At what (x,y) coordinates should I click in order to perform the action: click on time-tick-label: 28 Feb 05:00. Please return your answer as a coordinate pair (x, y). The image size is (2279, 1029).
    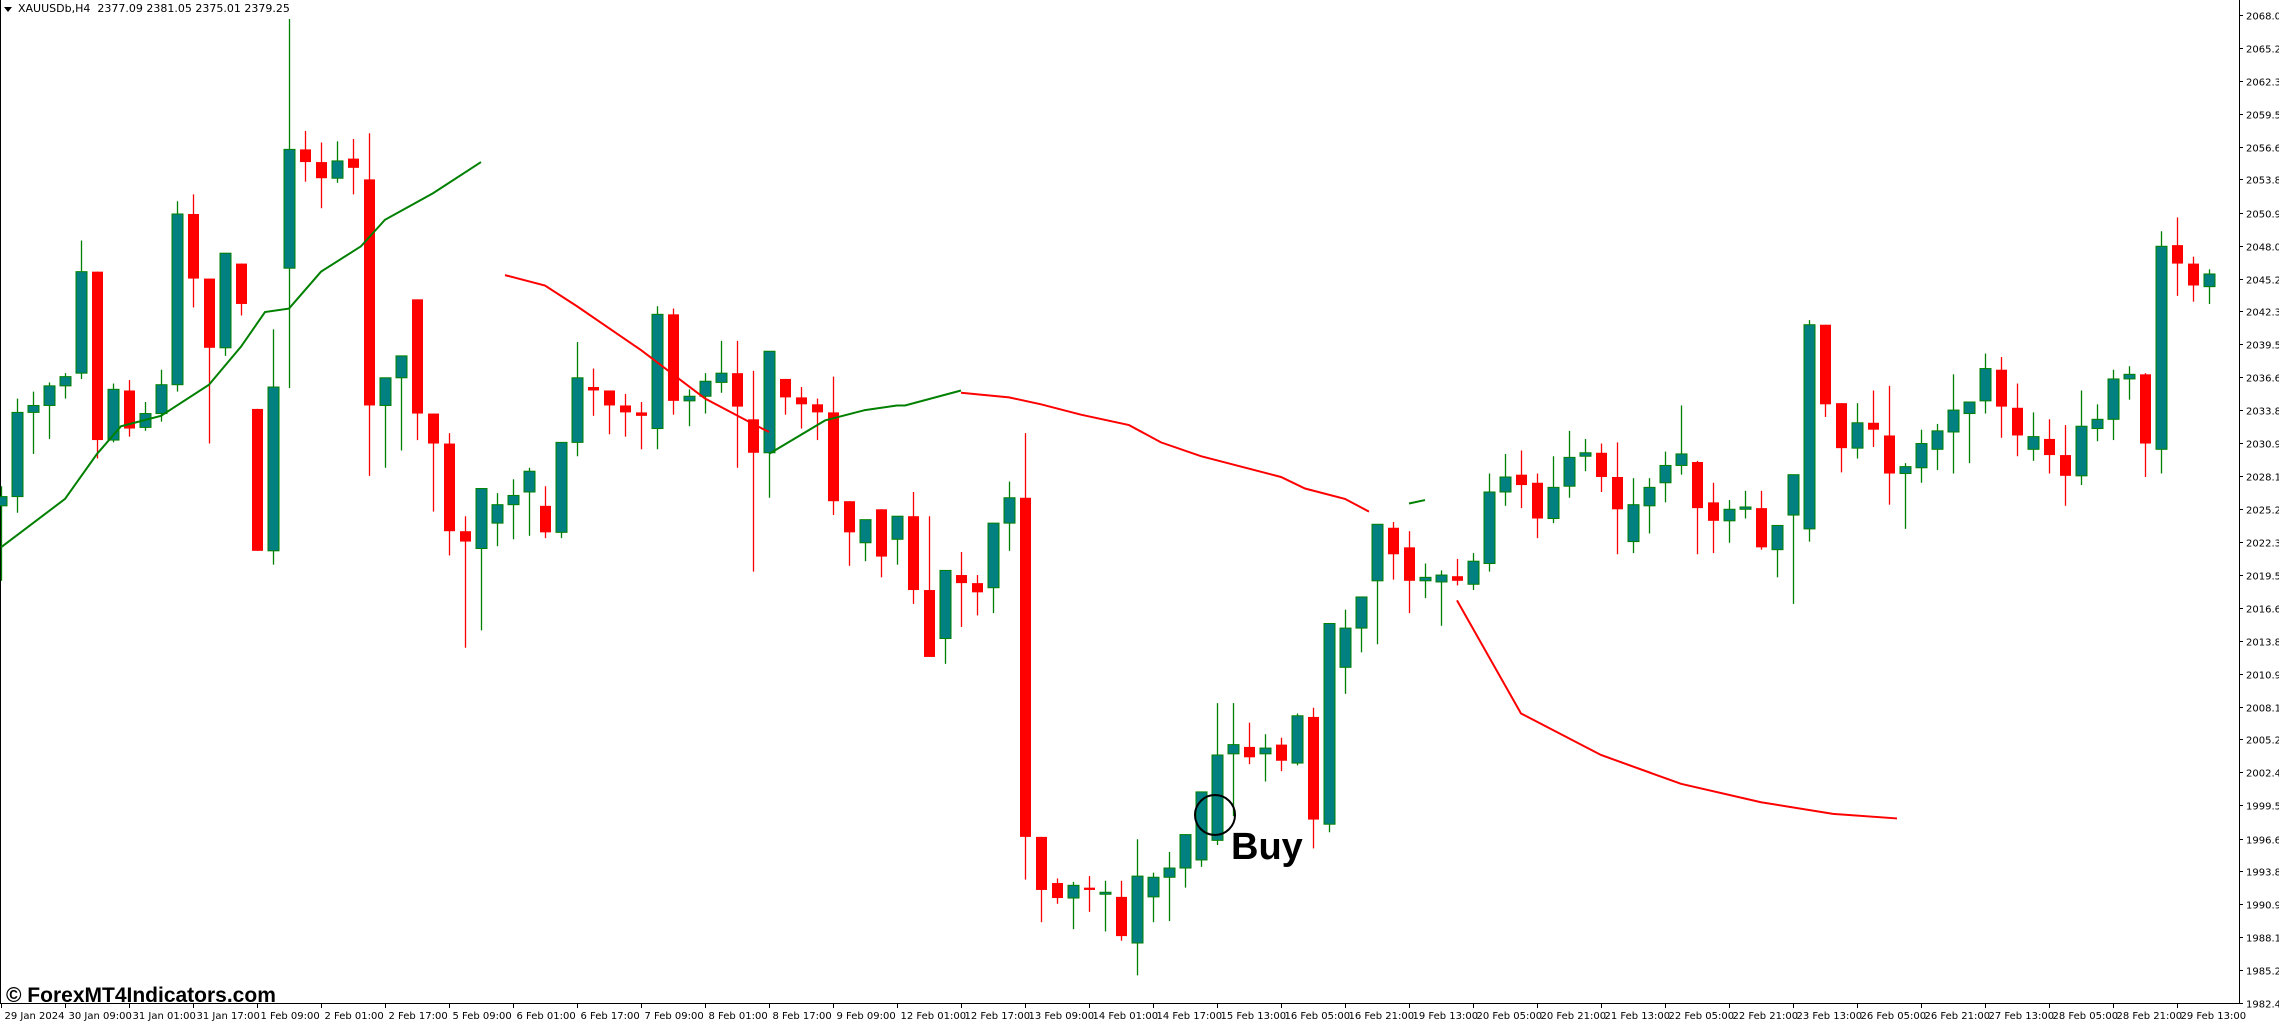
    Looking at the image, I should click on (2086, 1016).